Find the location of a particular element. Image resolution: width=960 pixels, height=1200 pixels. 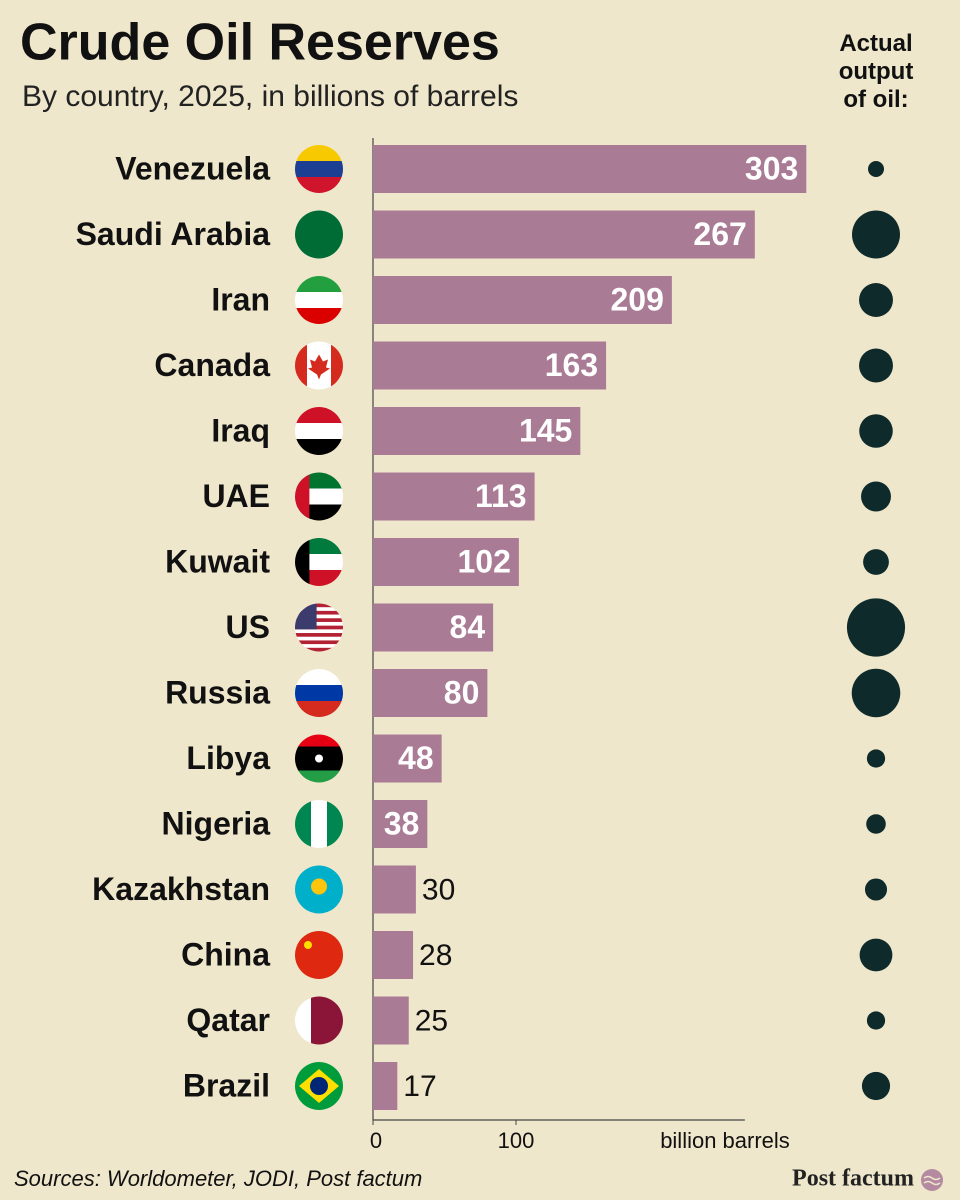

y-tick-label: Canada is located at coordinates (212, 365).